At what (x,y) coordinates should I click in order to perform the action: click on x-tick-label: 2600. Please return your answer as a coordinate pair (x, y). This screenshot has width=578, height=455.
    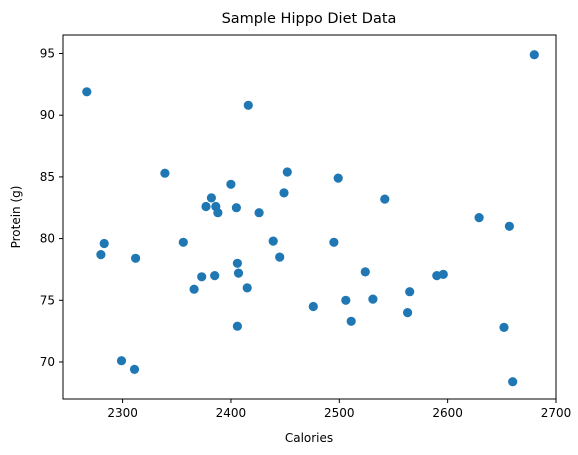
    Looking at the image, I should click on (447, 413).